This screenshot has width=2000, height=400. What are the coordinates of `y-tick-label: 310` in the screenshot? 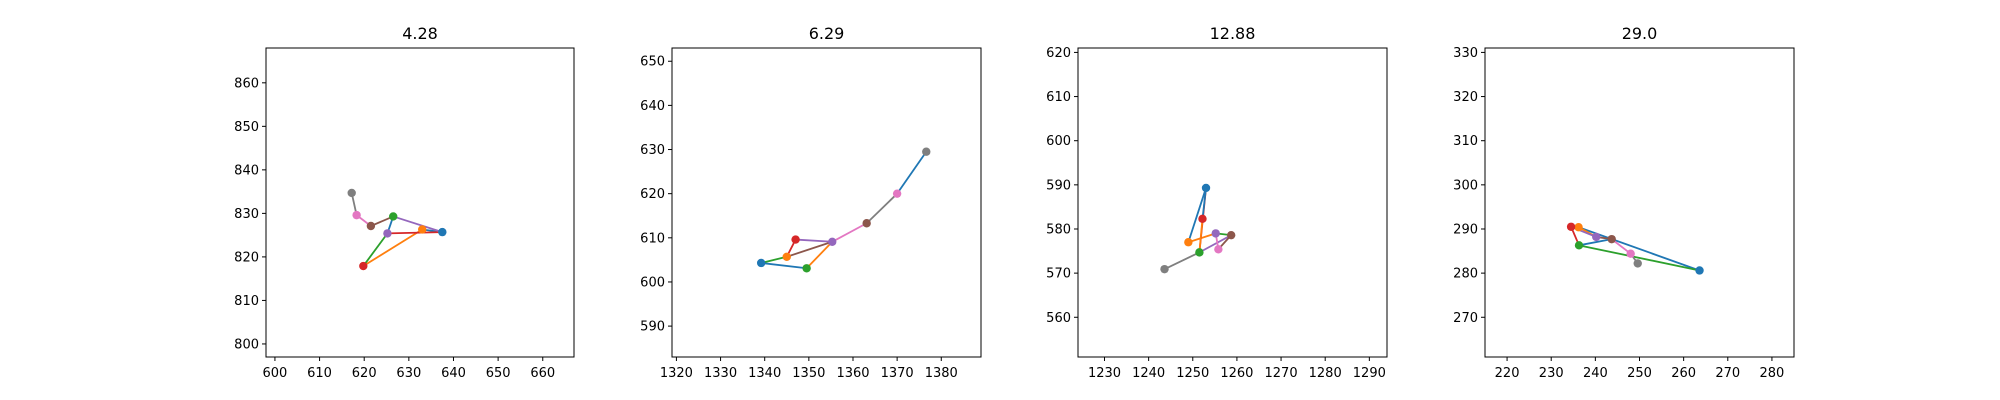 It's located at (1465, 141).